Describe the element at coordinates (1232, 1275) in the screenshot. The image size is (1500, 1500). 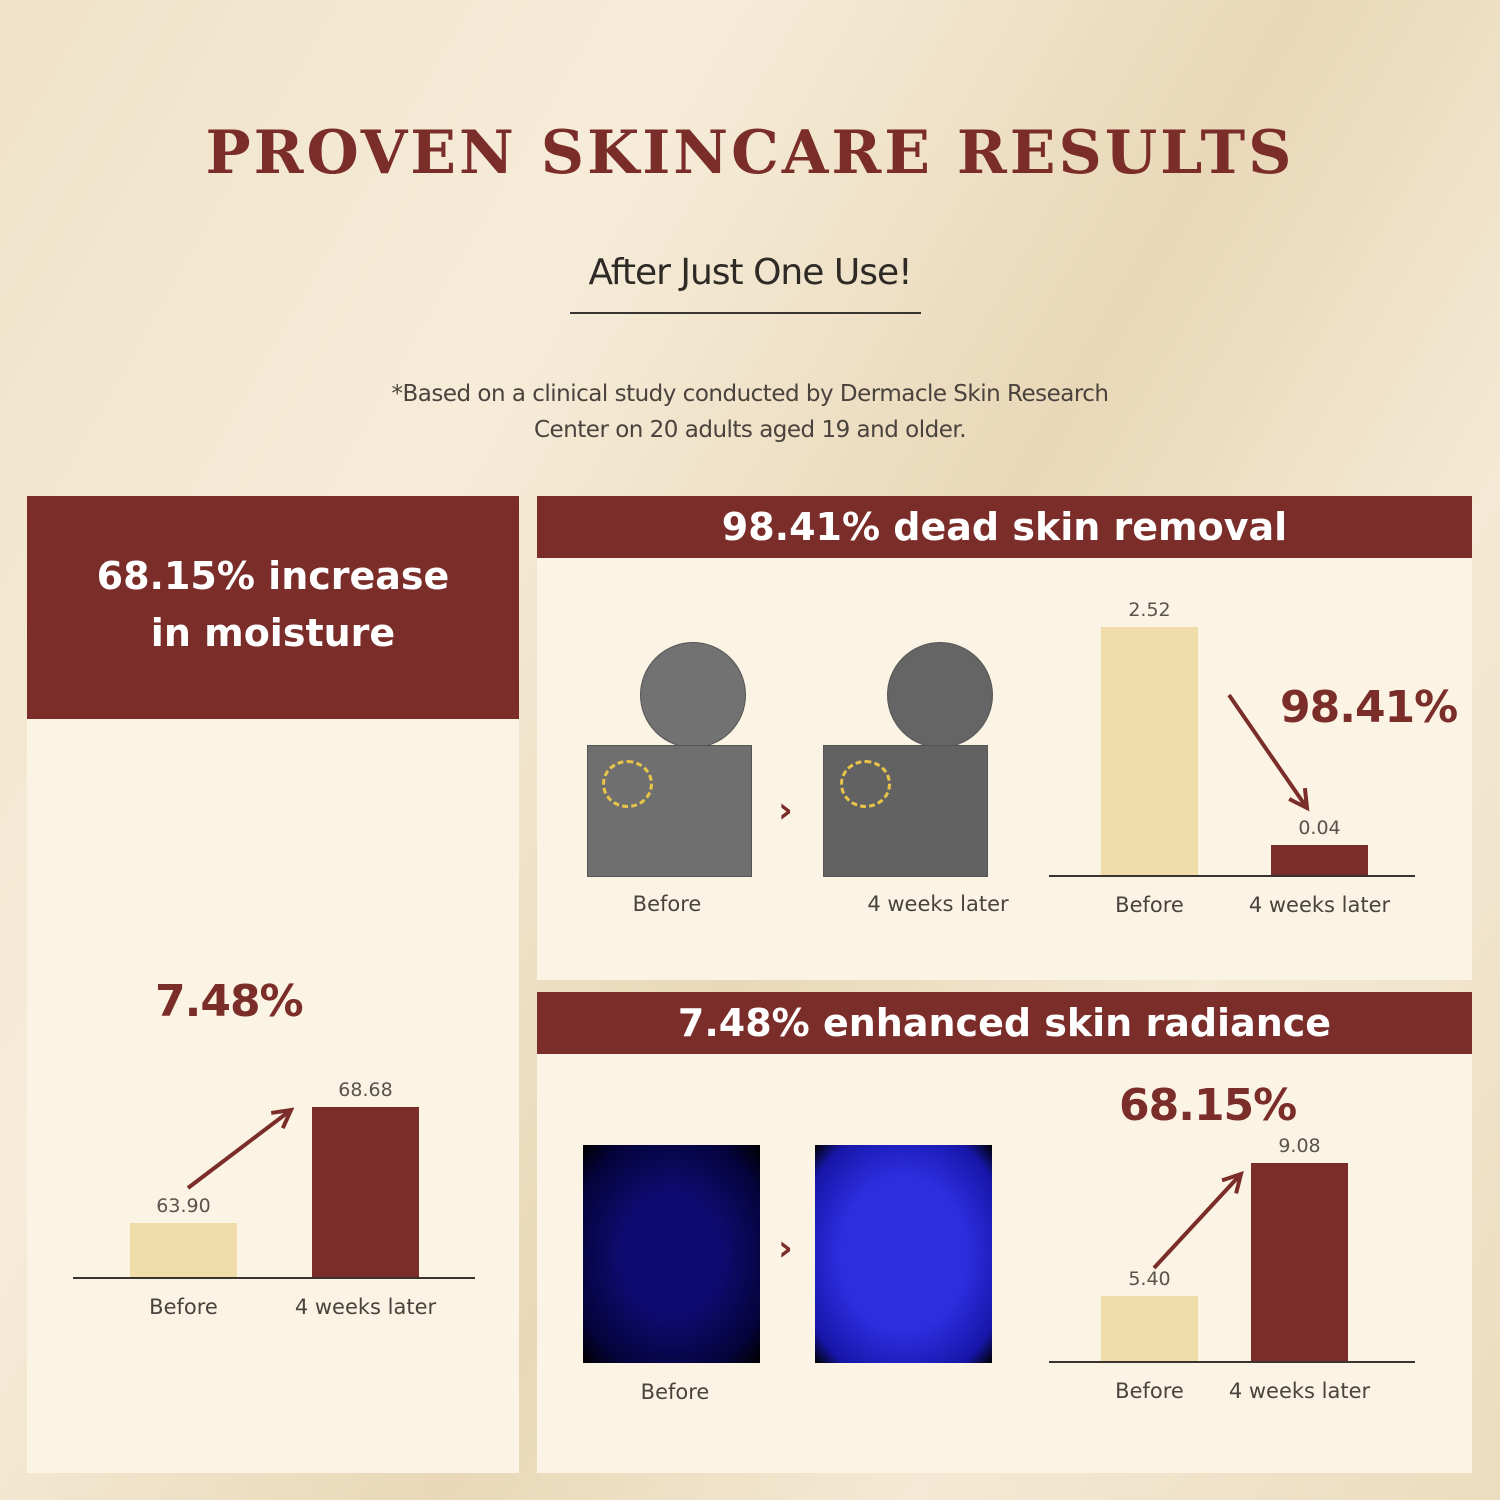
I see `radiance-chart: 5.40 Before 9.08 4 weeks later` at that location.